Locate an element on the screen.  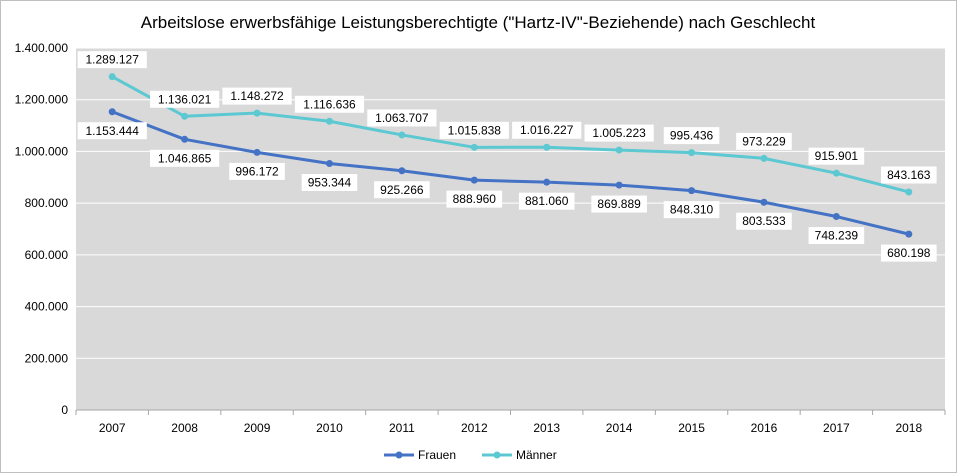
x-tick-label: 2011 is located at coordinates (402, 428).